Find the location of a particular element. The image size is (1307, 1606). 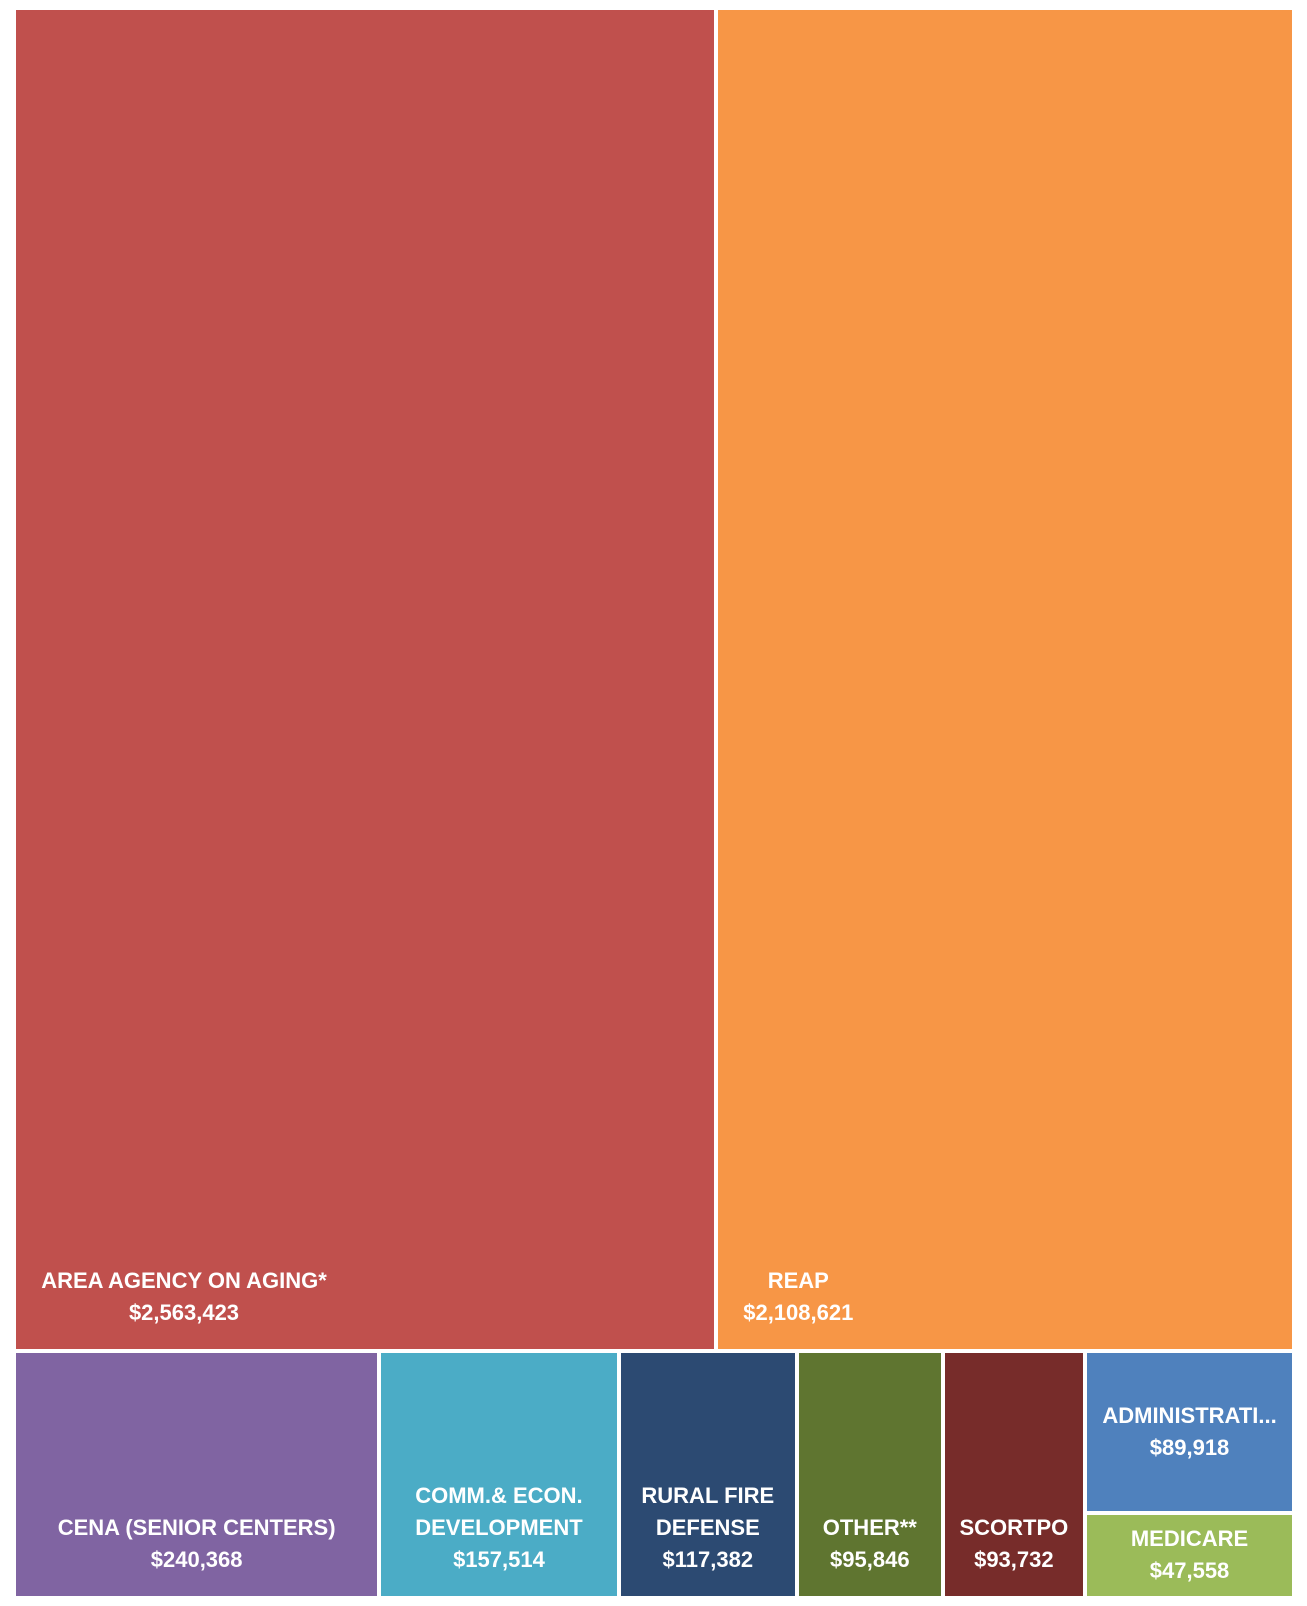

treemap-label: OTHER** $95,846 is located at coordinates (870, 1544).